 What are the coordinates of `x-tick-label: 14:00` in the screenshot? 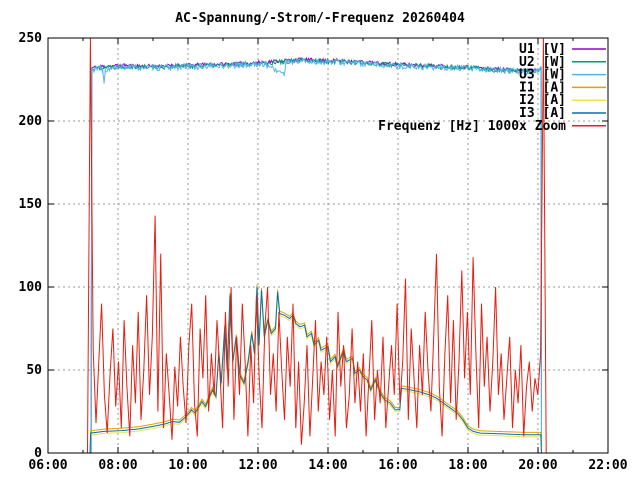 It's located at (327, 465).